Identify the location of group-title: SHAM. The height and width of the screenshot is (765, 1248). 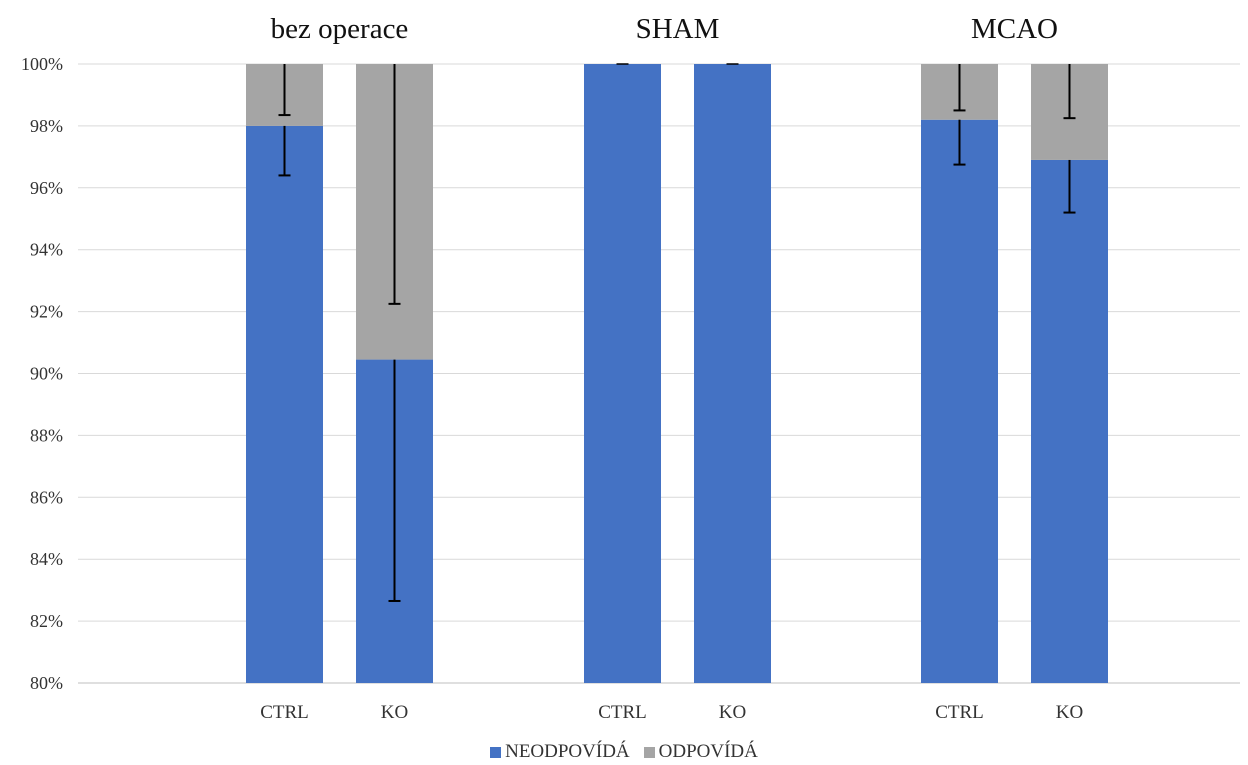
(678, 29).